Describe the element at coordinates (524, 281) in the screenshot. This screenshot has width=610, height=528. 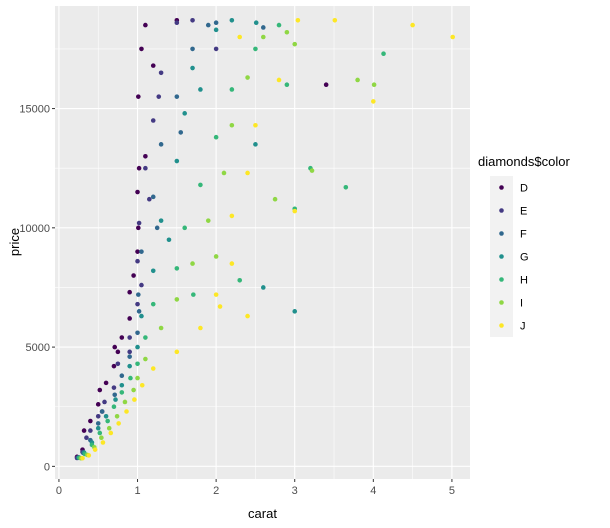
I see `legend-label: H` at that location.